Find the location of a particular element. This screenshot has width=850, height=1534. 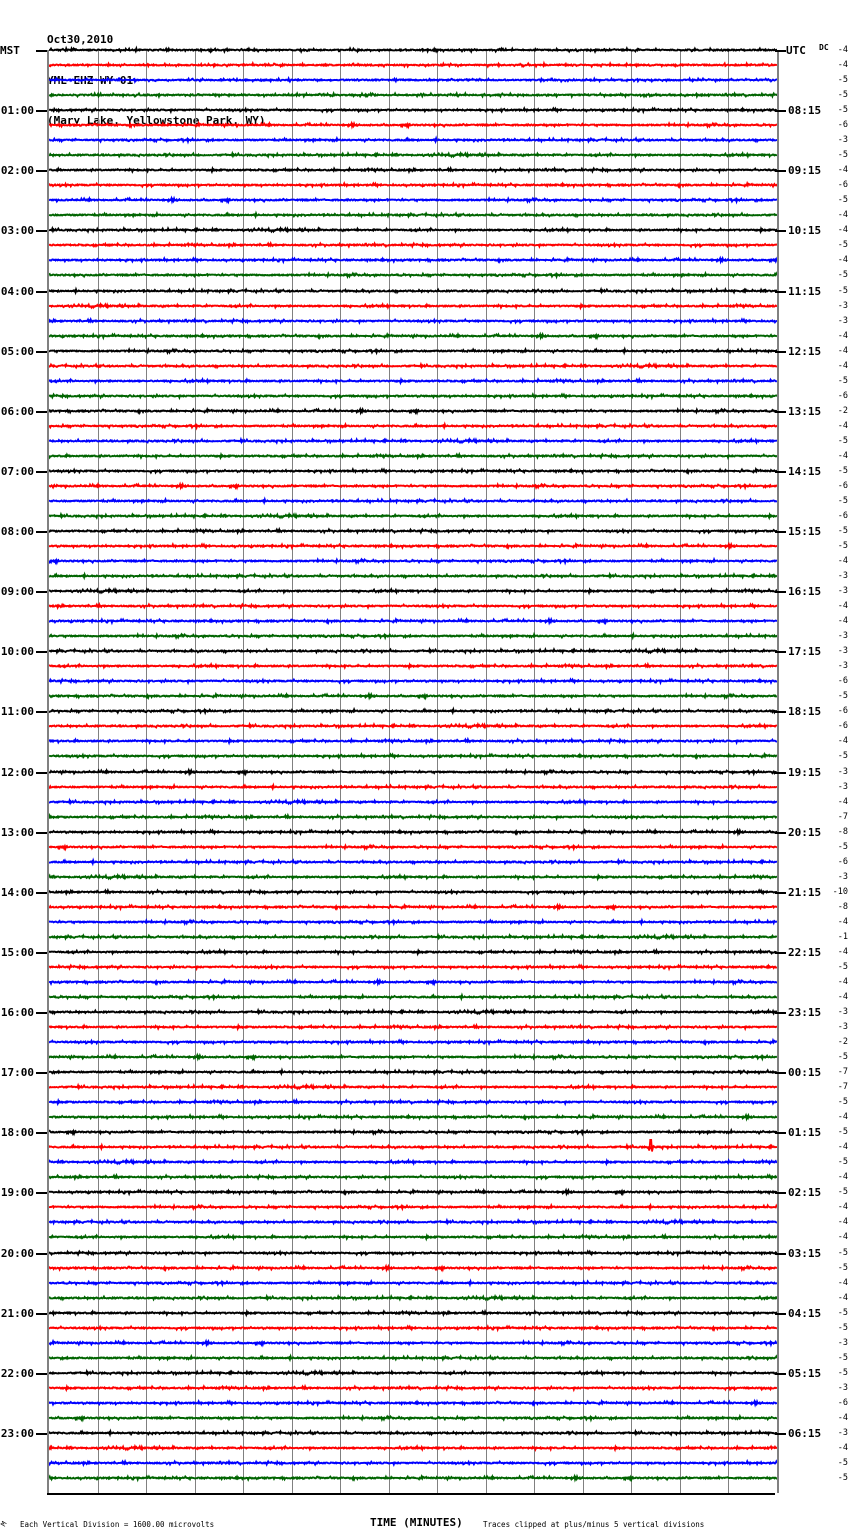

hour-label-utc: 14:15 is located at coordinates (805, 471).